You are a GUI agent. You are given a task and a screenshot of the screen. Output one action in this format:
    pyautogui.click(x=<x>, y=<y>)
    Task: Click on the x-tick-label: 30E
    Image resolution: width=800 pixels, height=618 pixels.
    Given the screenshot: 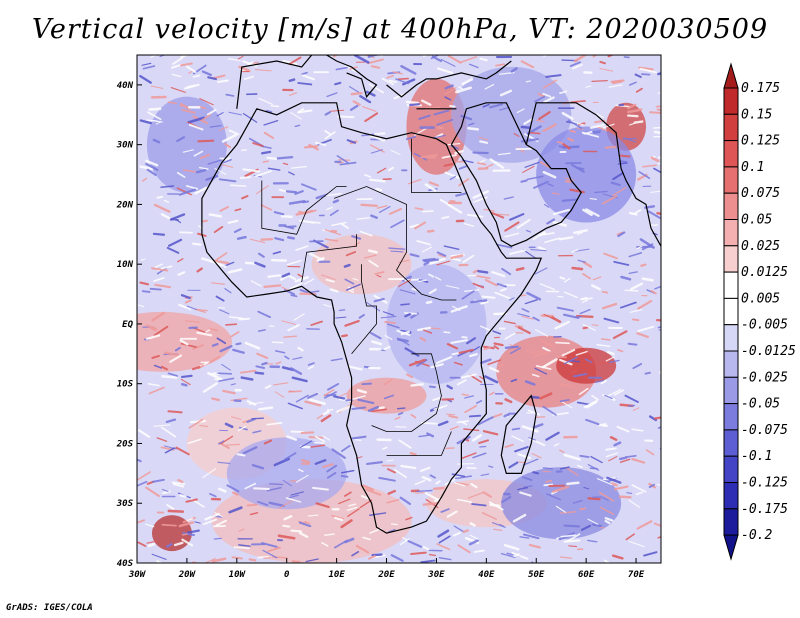 What is the action you would take?
    pyautogui.click(x=436, y=575)
    